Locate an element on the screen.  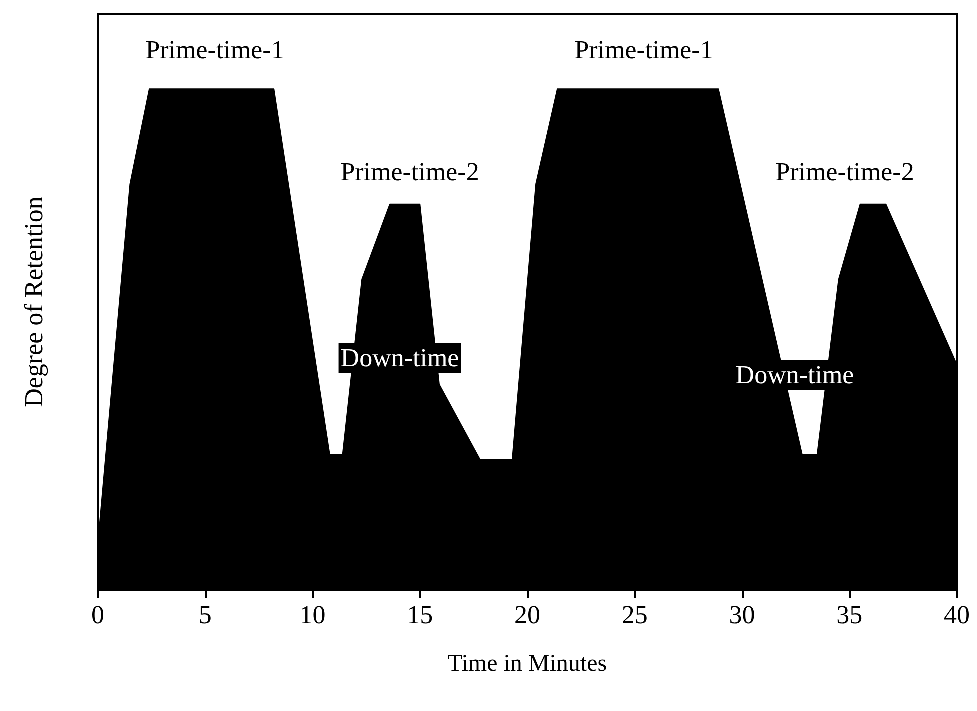
x-tick-label: 30 is located at coordinates (742, 615).